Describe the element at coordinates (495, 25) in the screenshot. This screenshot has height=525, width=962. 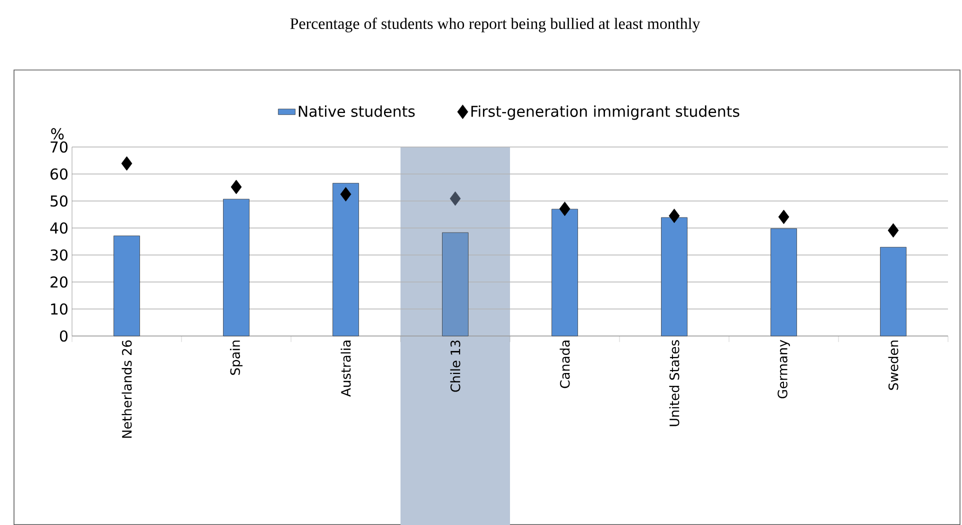
I see `chart-title: Percentage of students who report being bullied at least monthly` at that location.